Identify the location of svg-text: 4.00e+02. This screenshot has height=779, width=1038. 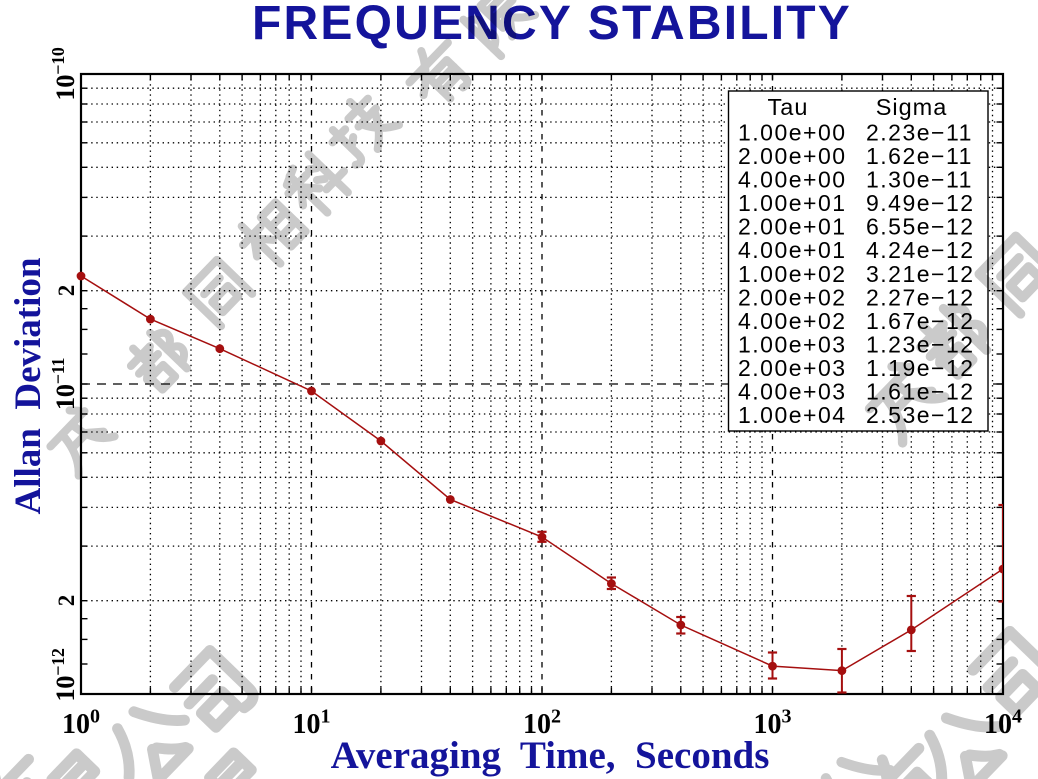
(792, 321).